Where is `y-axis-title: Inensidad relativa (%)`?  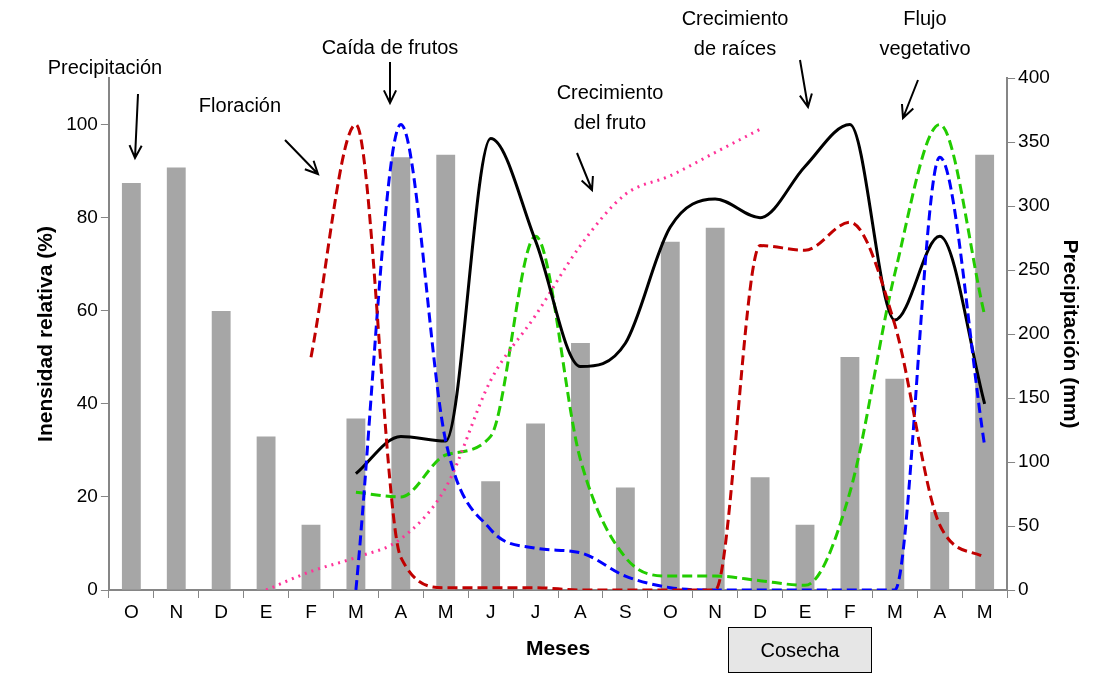
y-axis-title: Inensidad relativa (%) is located at coordinates (45, 334).